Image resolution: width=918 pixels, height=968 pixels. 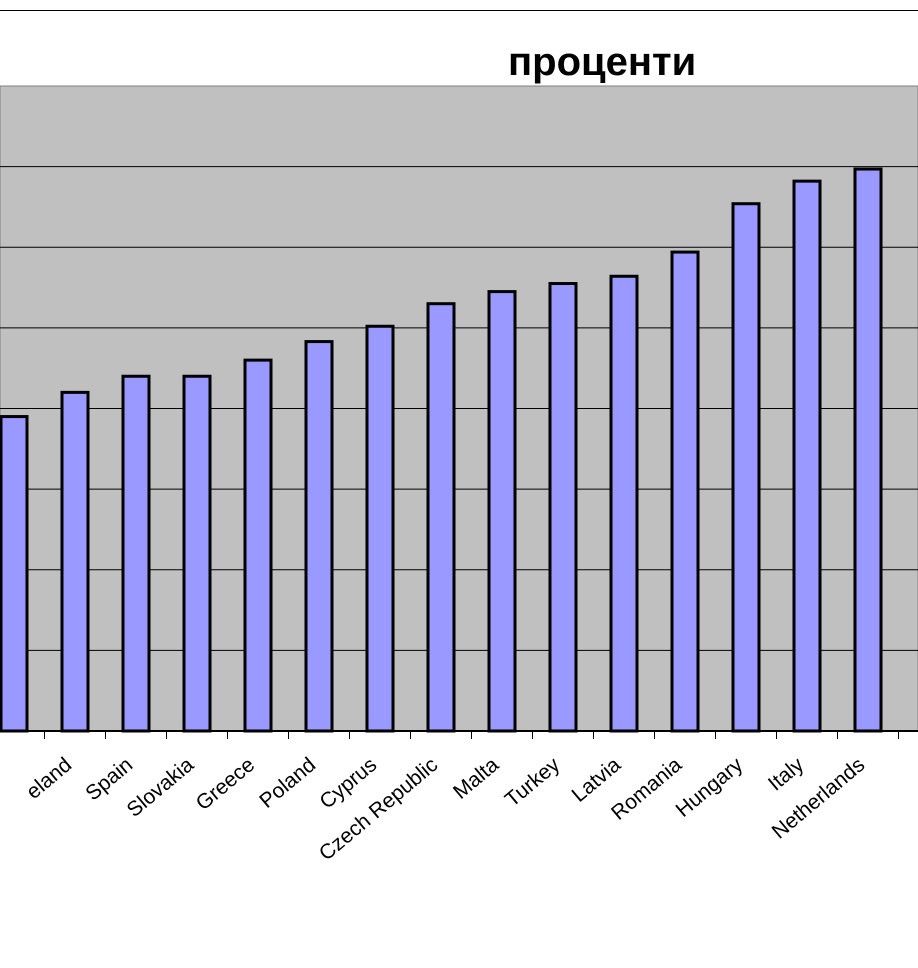 What do you see at coordinates (602, 62) in the screenshot?
I see `chart-title: проценти` at bounding box center [602, 62].